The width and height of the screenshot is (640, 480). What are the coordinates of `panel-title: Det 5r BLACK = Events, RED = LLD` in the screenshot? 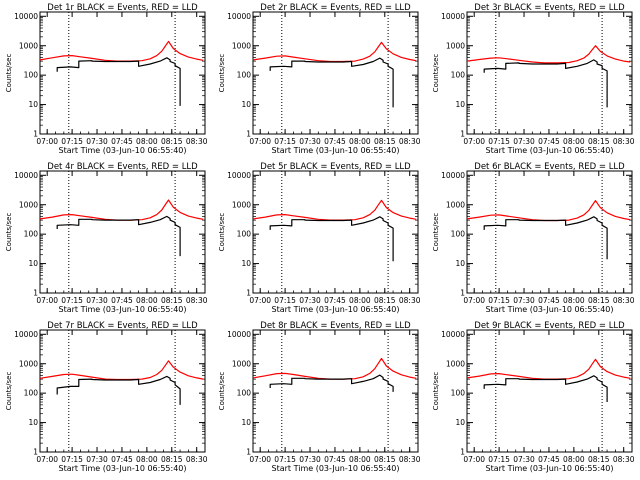 It's located at (335, 167).